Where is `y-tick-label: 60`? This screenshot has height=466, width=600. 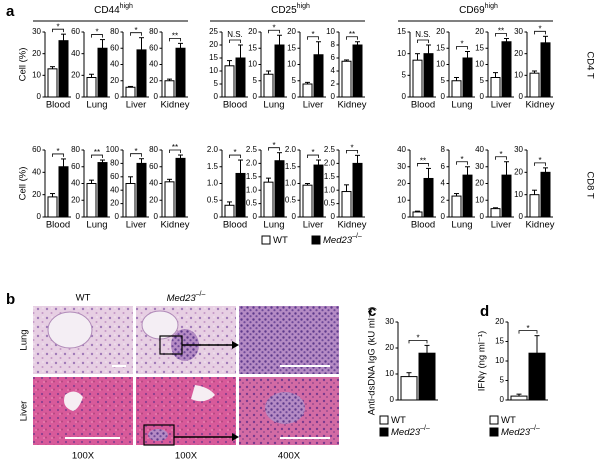
y-tick-label: 60 is located at coordinates (114, 176).